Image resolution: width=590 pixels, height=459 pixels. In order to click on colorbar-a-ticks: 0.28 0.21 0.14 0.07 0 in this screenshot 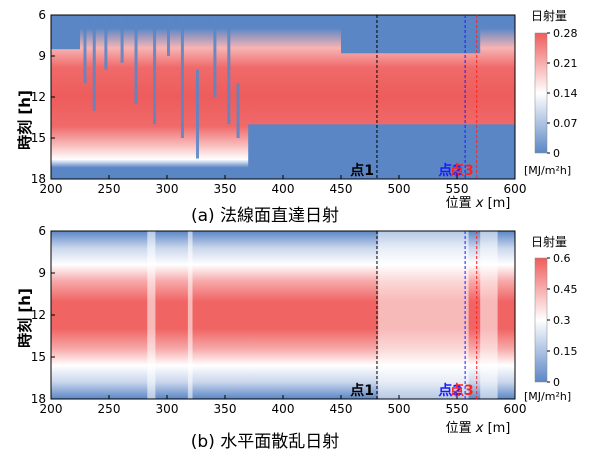, I will do `click(562, 93)`.